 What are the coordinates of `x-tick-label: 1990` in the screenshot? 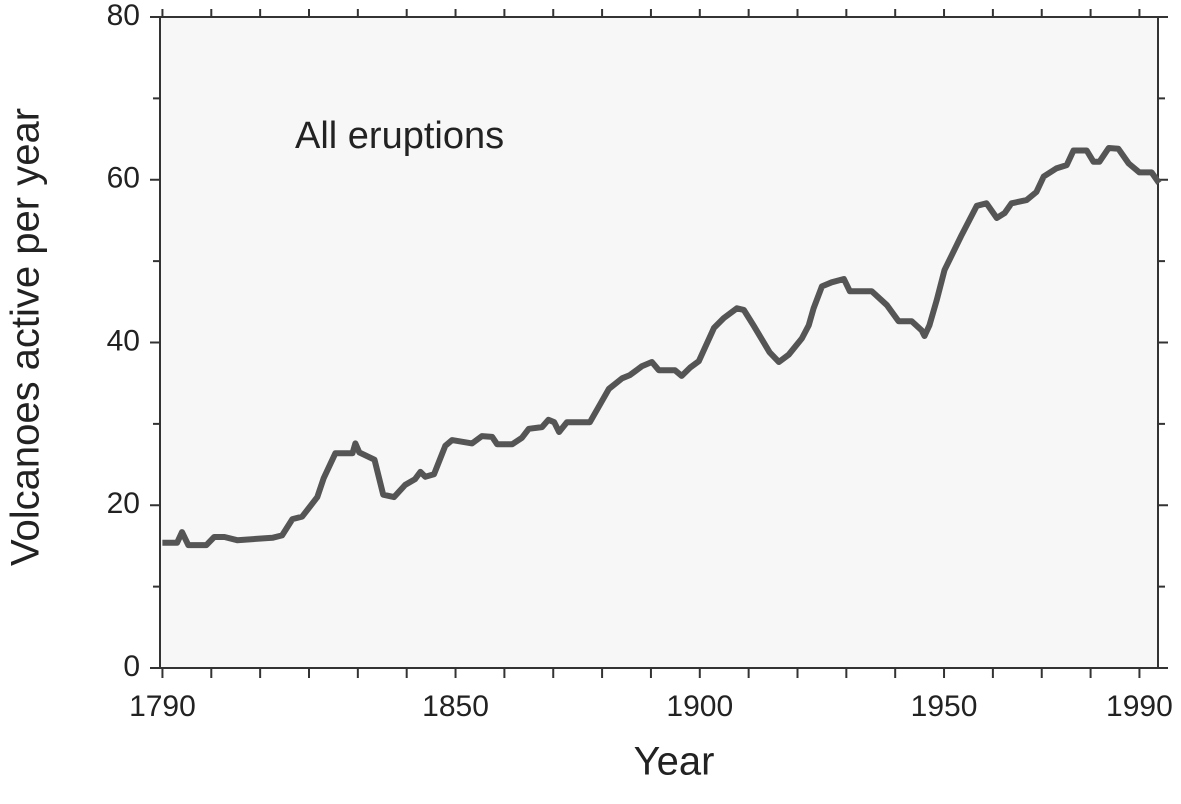 It's located at (1139, 706).